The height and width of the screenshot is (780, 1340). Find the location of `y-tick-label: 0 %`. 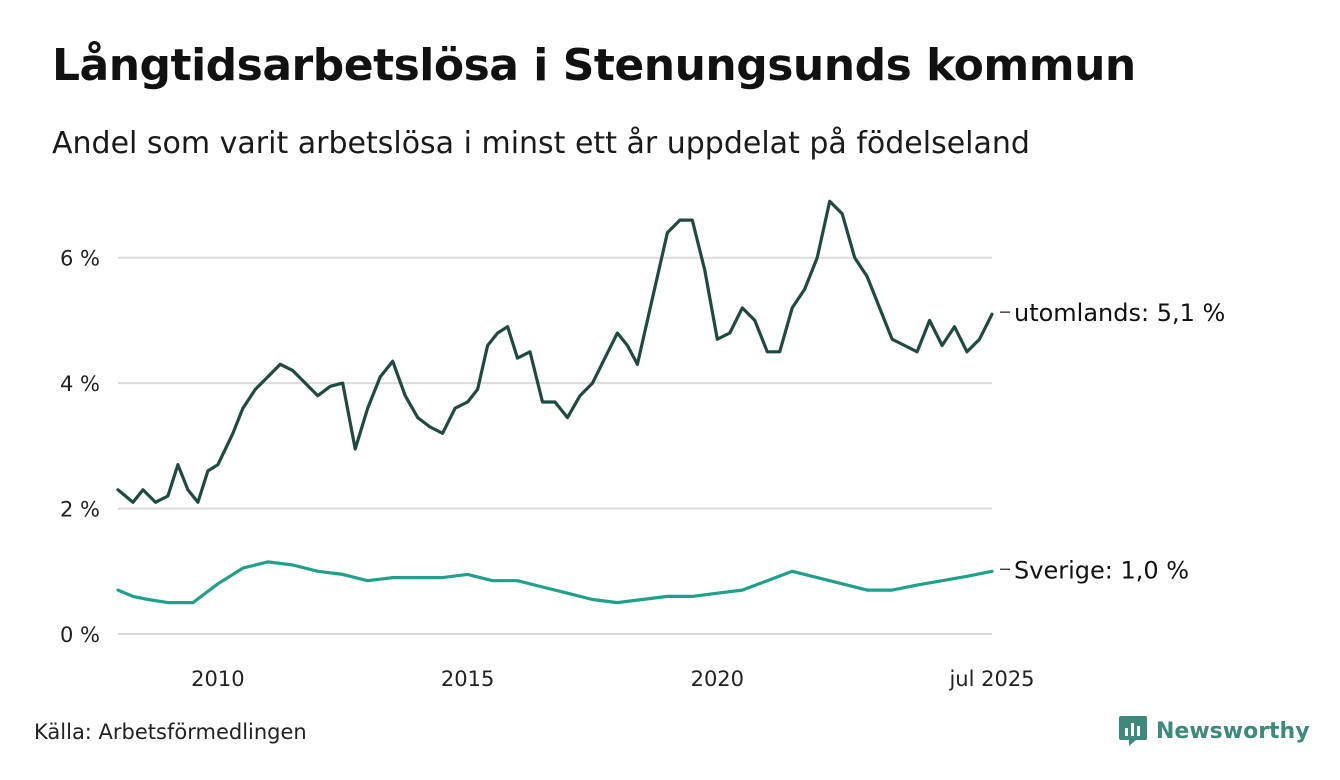

y-tick-label: 0 % is located at coordinates (80, 635).